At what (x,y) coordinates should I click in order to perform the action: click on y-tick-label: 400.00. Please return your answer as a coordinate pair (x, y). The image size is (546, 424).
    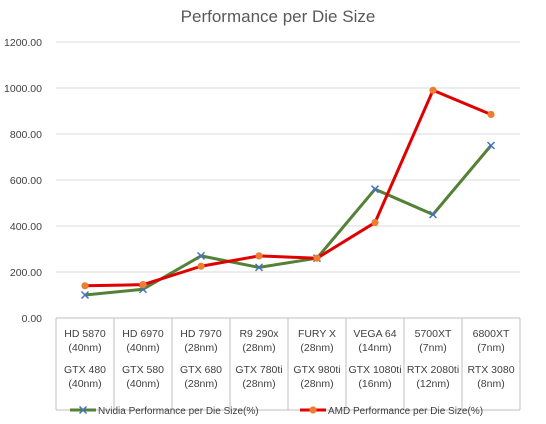
    Looking at the image, I should click on (26, 227).